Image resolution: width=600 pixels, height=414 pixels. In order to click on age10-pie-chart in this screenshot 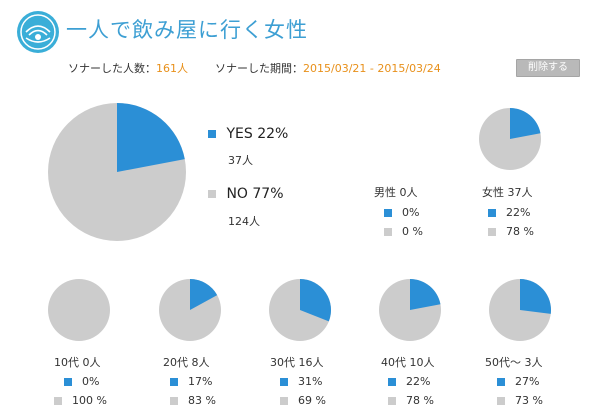, I will do `click(79, 310)`.